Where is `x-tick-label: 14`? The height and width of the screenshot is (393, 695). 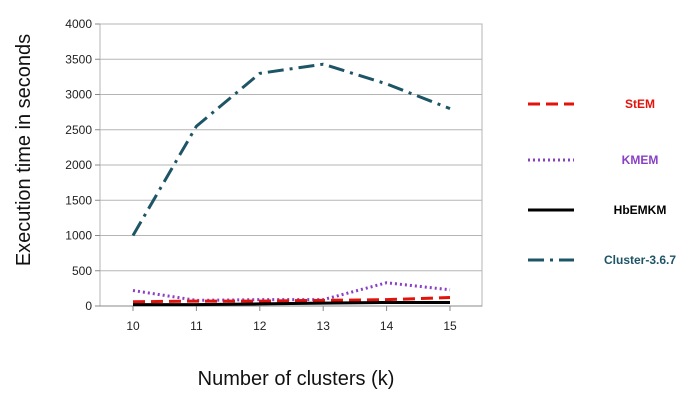 x-tick-label: 14 is located at coordinates (387, 326).